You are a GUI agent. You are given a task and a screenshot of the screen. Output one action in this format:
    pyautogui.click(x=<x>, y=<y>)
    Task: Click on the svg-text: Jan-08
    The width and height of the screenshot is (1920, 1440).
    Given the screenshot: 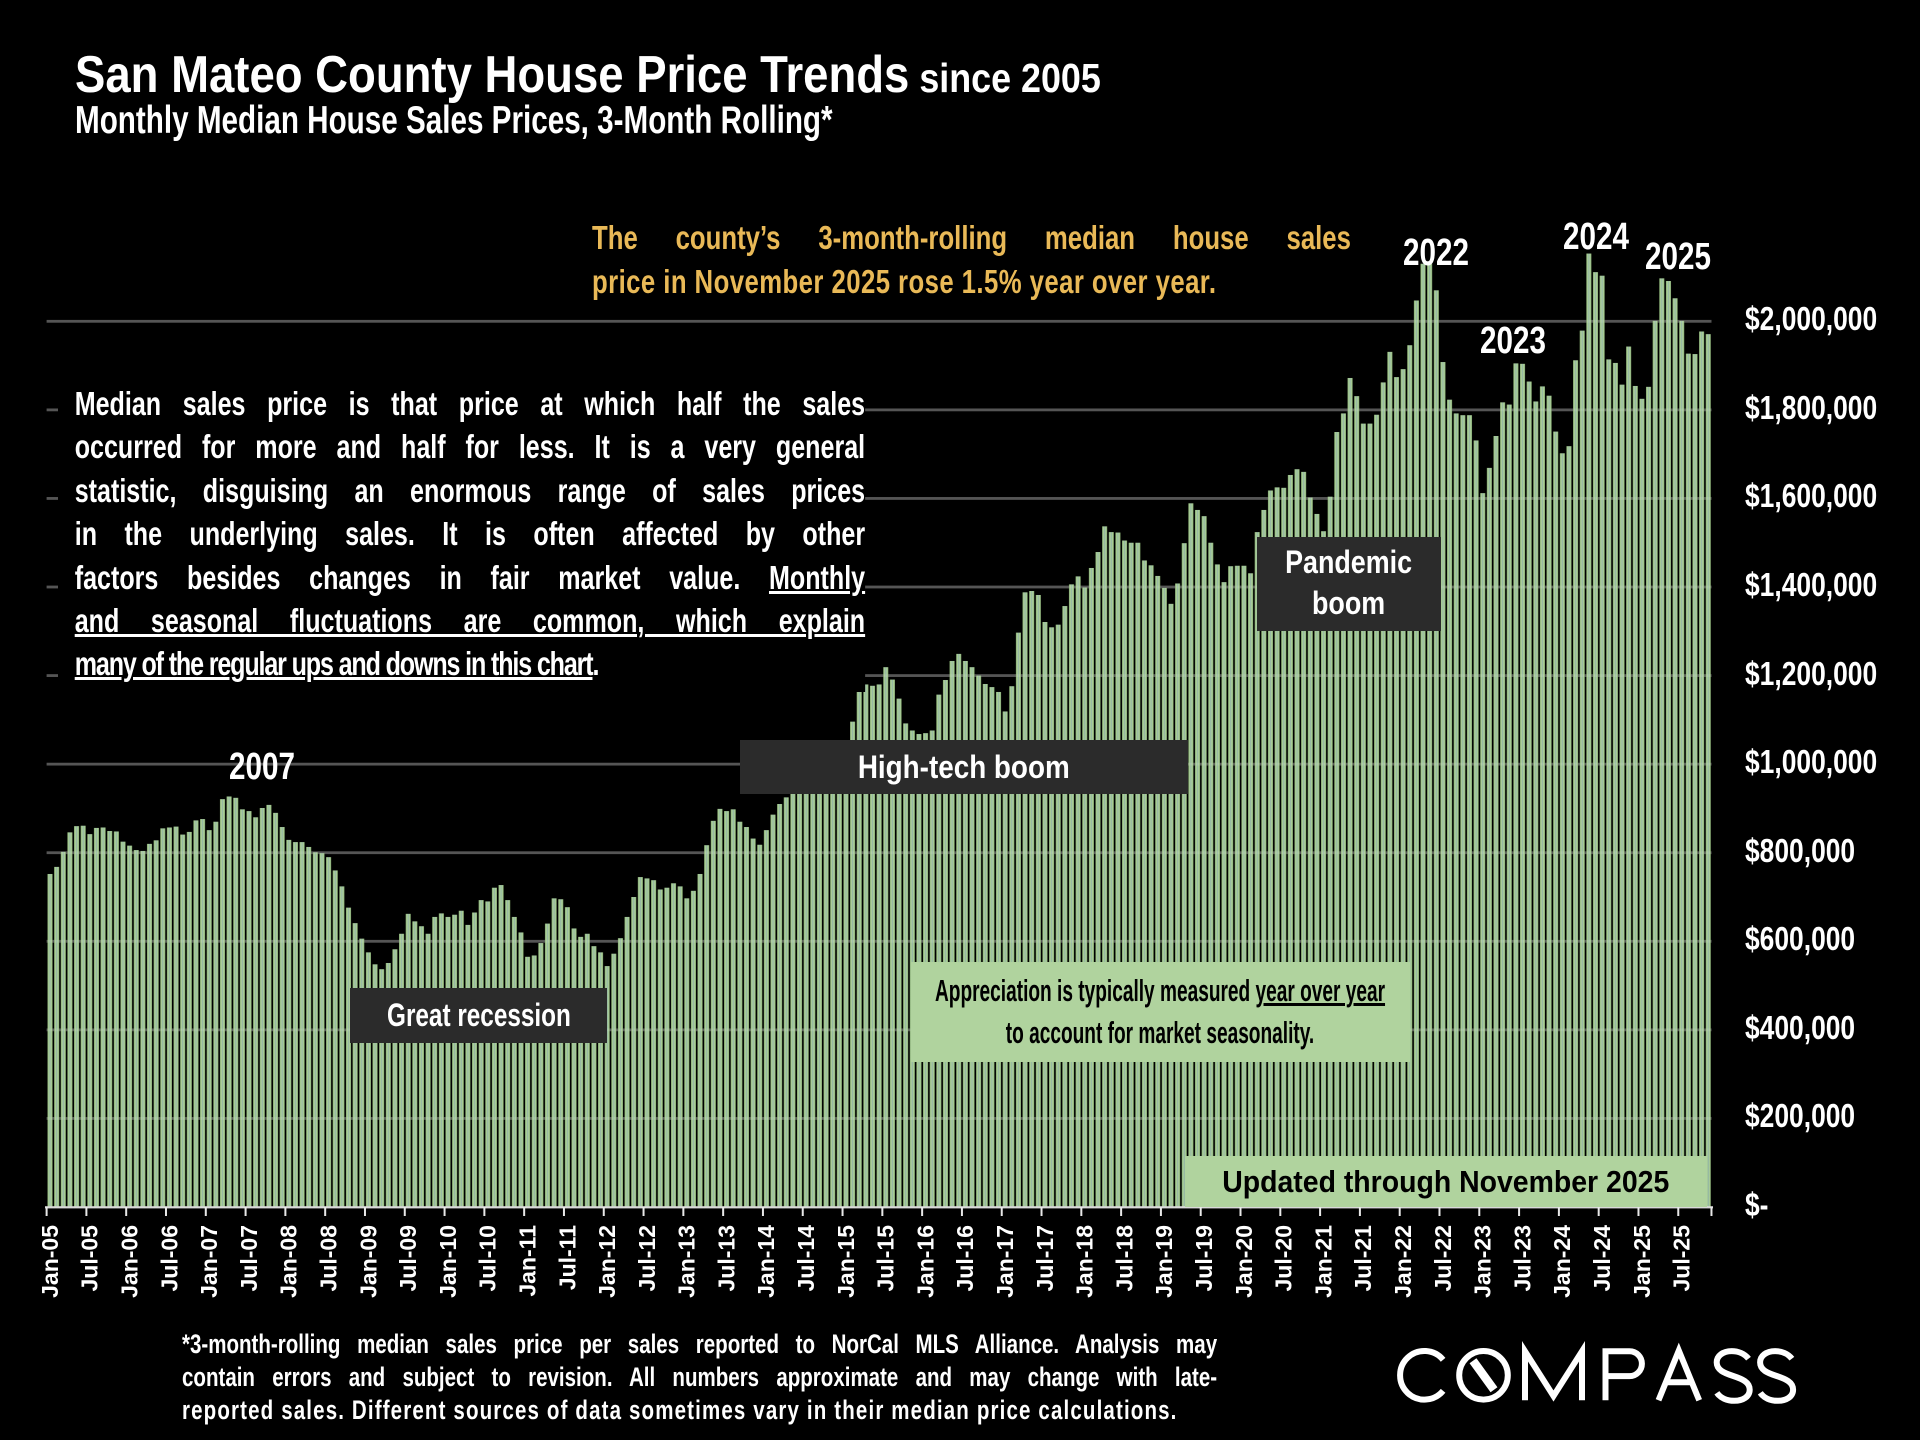 What is the action you would take?
    pyautogui.click(x=289, y=1261)
    